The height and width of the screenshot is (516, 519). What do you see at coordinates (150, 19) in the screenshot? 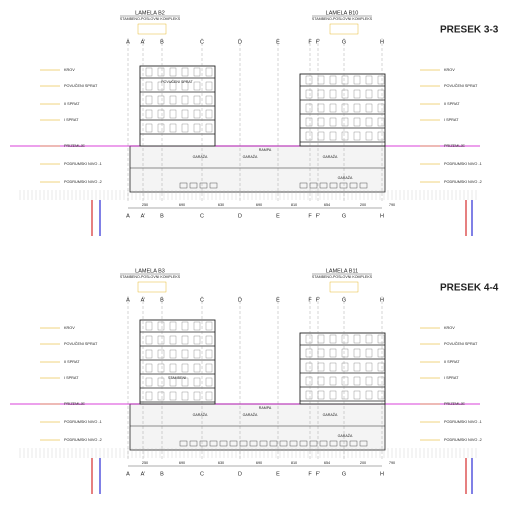
I see `building-subtitle: STAMBENO-POSLOVNI KOMPLEKS` at bounding box center [150, 19].